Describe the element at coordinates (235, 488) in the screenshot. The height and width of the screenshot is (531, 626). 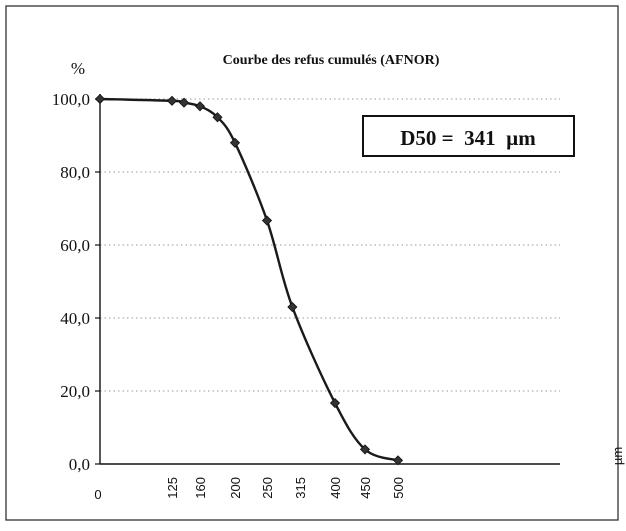
I see `x-tick-label: 200` at that location.